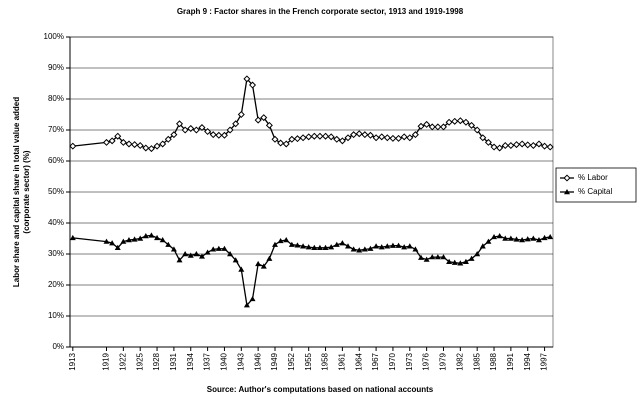  What do you see at coordinates (139, 361) in the screenshot?
I see `x-tick-label: 1925` at bounding box center [139, 361].